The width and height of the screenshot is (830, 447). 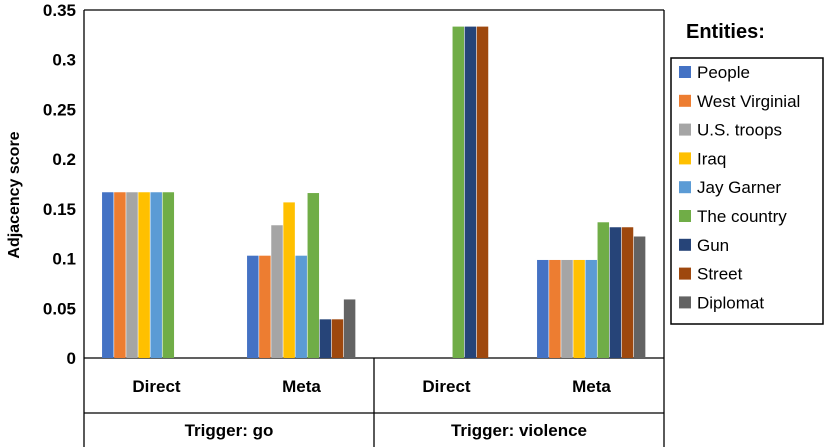 I want to click on y-tick-label: 0.05, so click(x=59, y=308).